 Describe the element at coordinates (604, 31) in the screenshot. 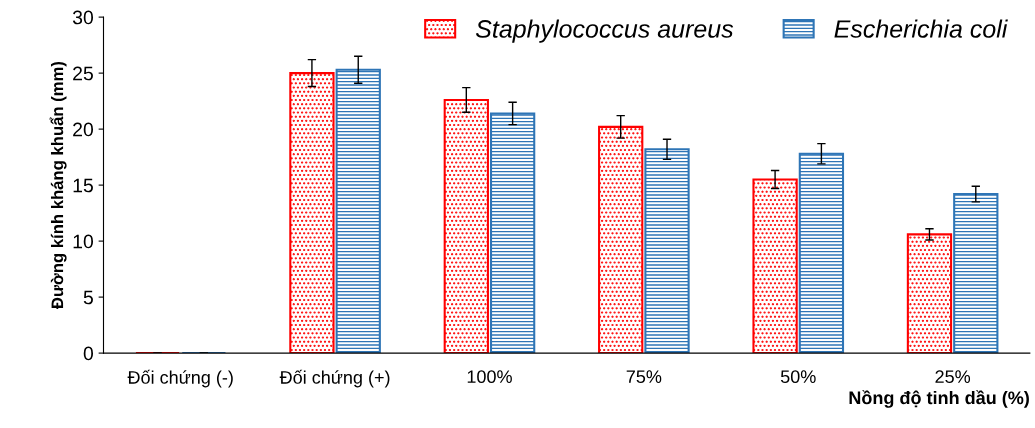

I see `legend-label: Staphylococcus aureus` at that location.